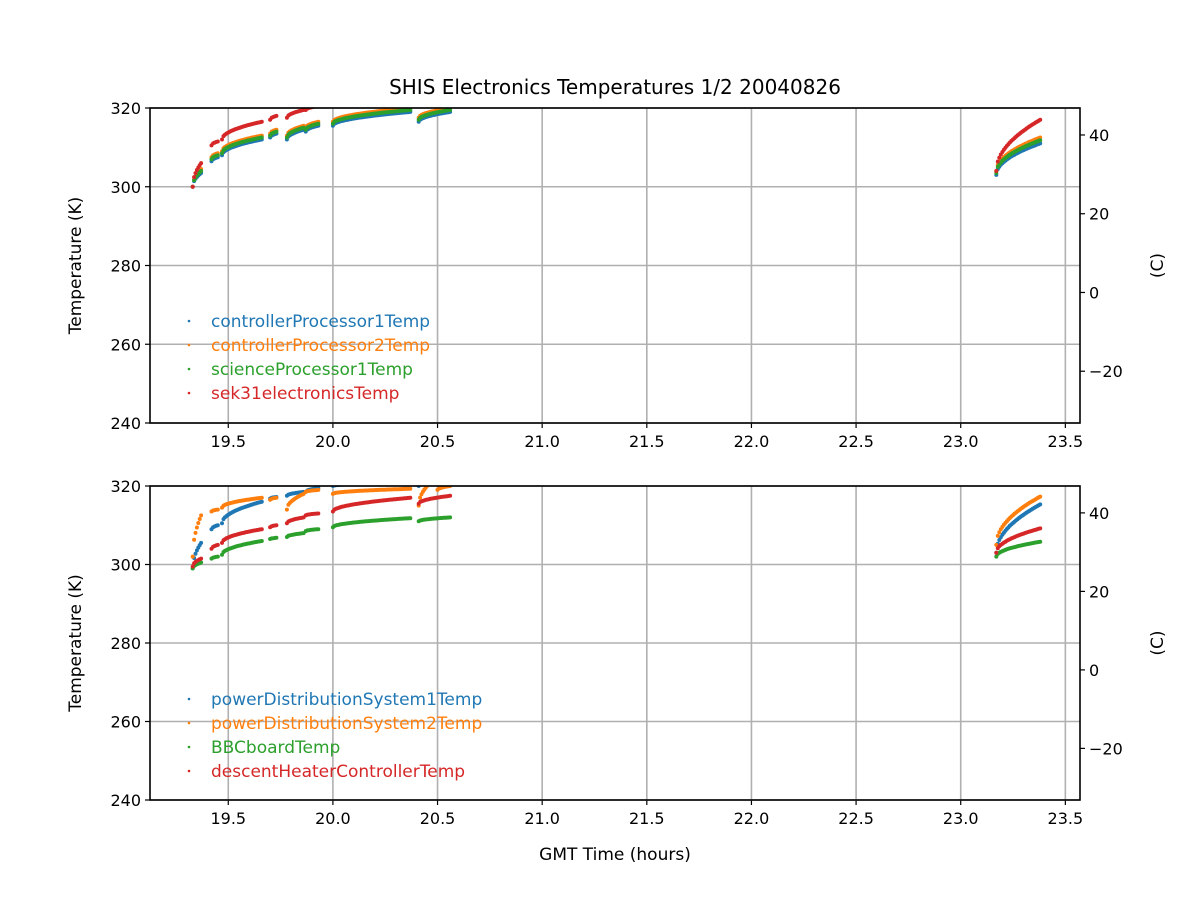 The image size is (1200, 900). Describe the element at coordinates (125, 423) in the screenshot. I see `y-tick-label: 240` at that location.